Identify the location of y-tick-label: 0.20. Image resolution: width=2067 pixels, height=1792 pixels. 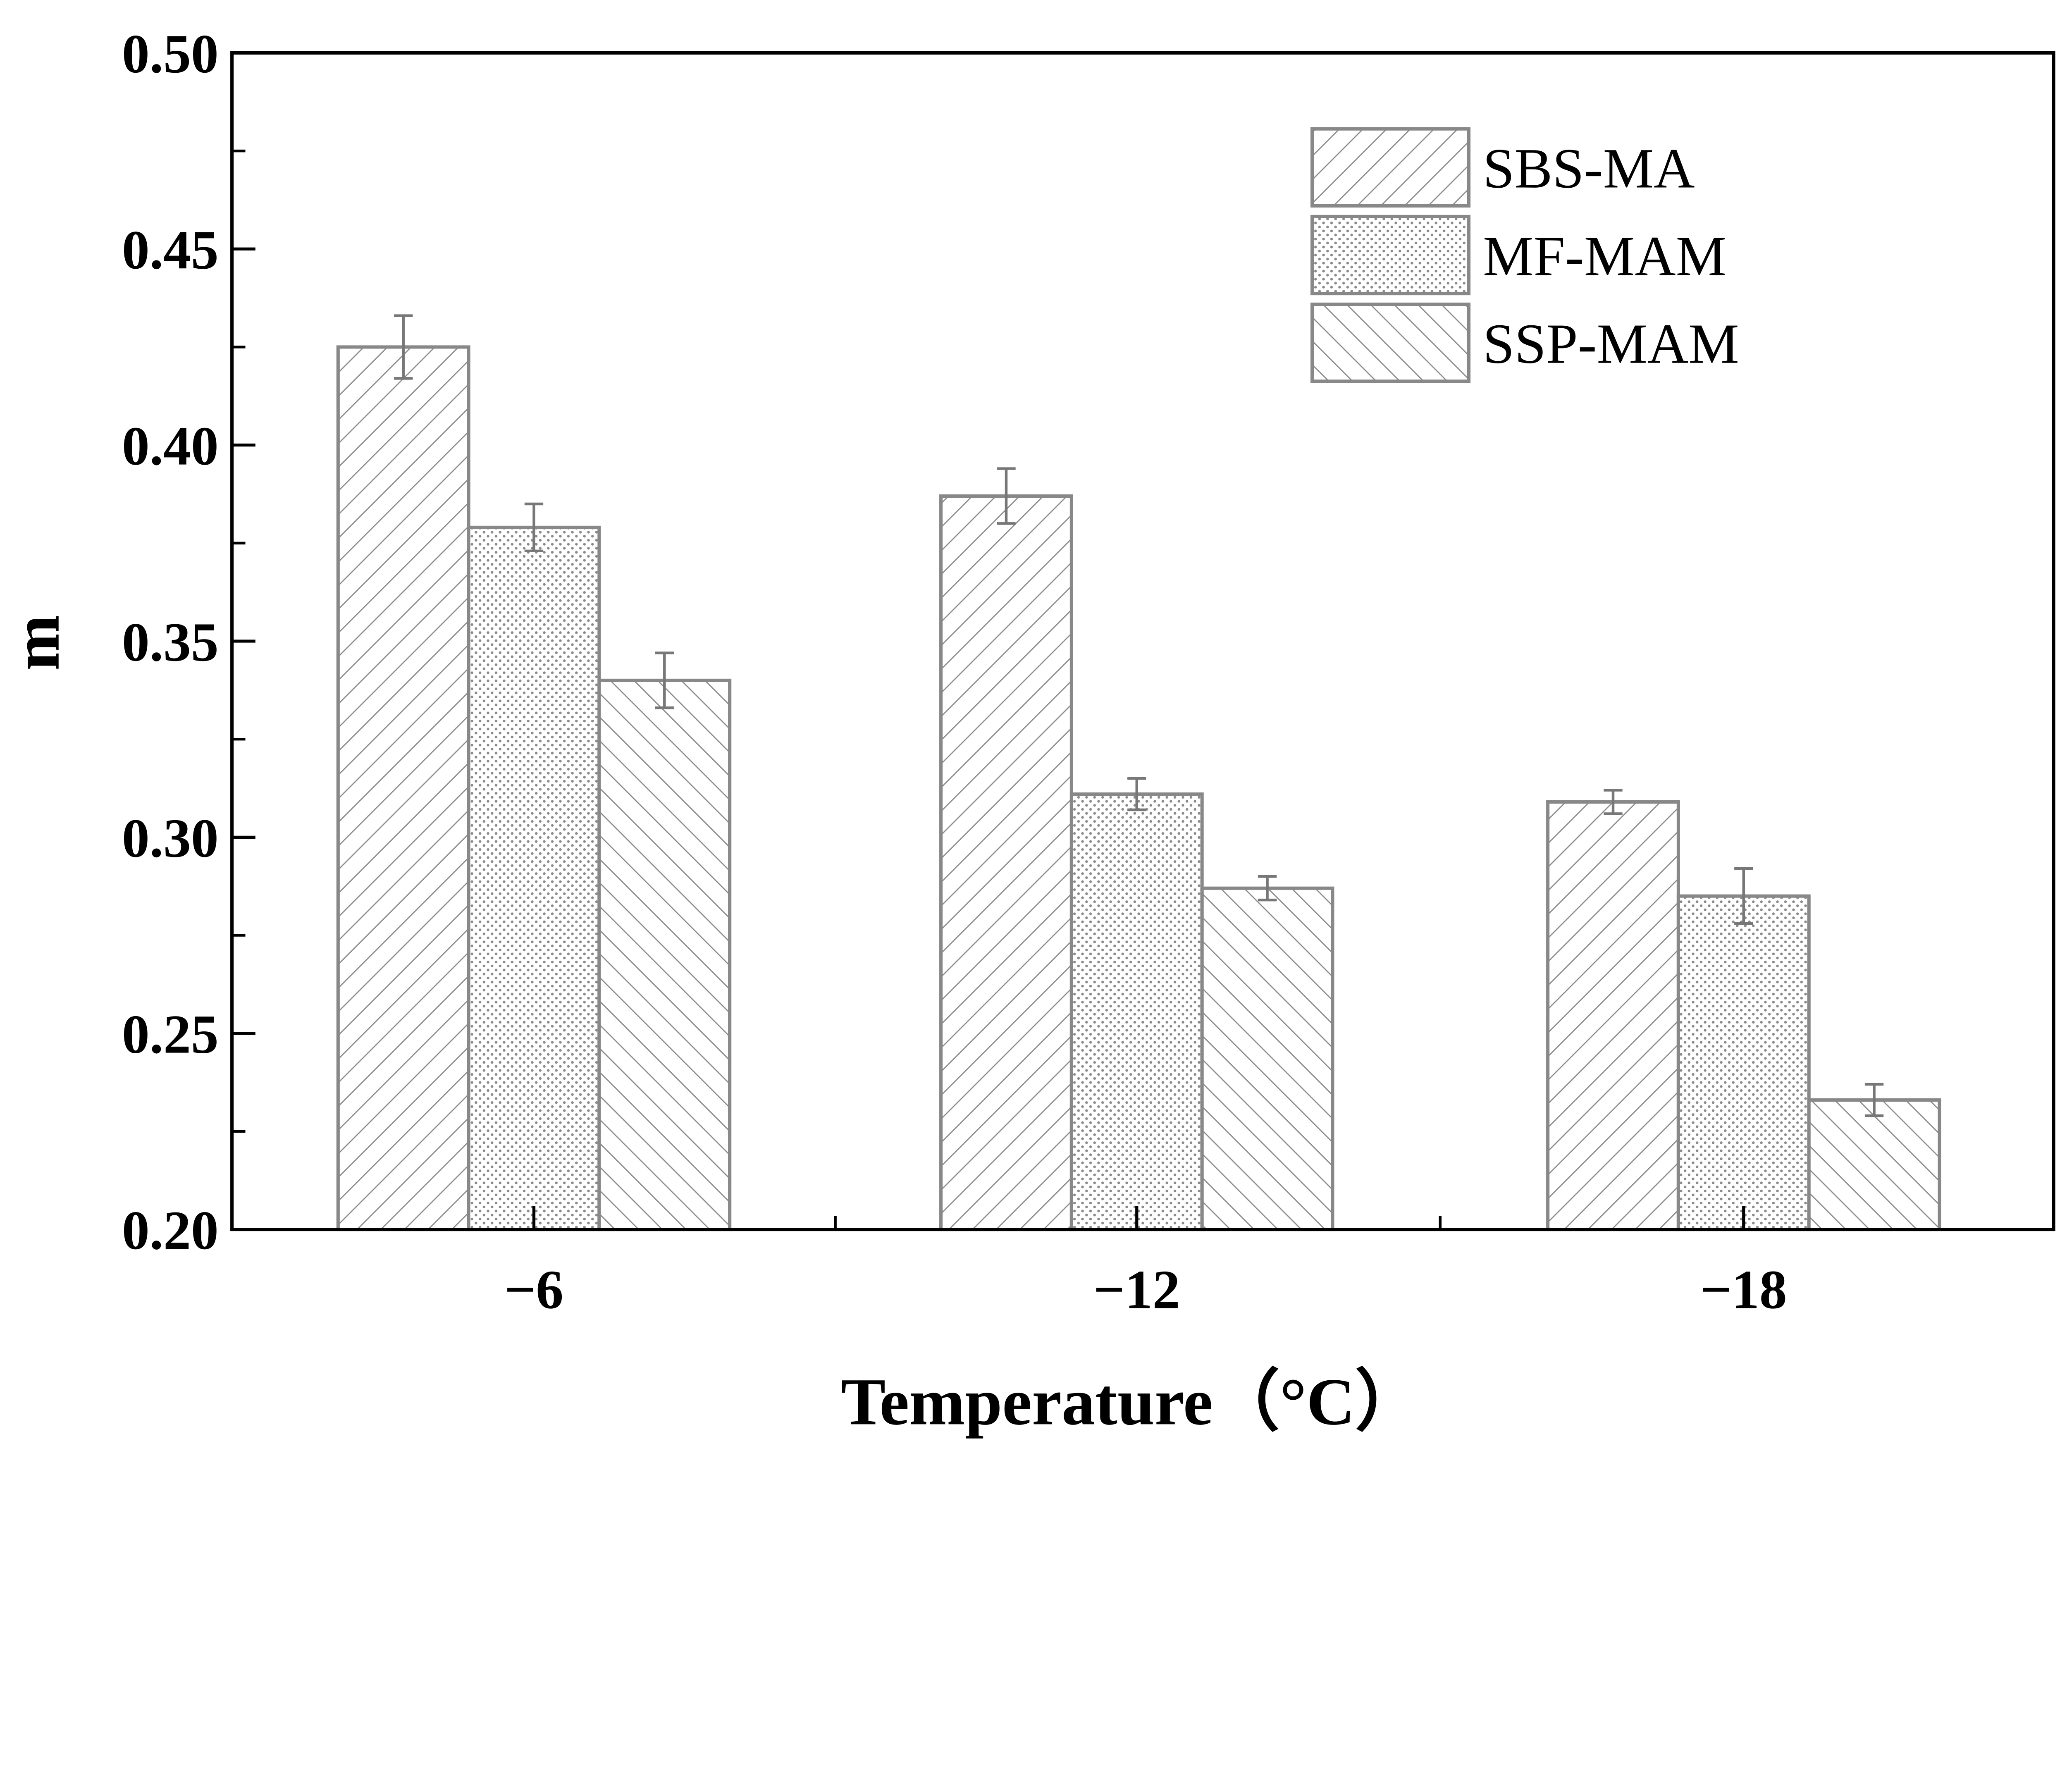
(170, 1231).